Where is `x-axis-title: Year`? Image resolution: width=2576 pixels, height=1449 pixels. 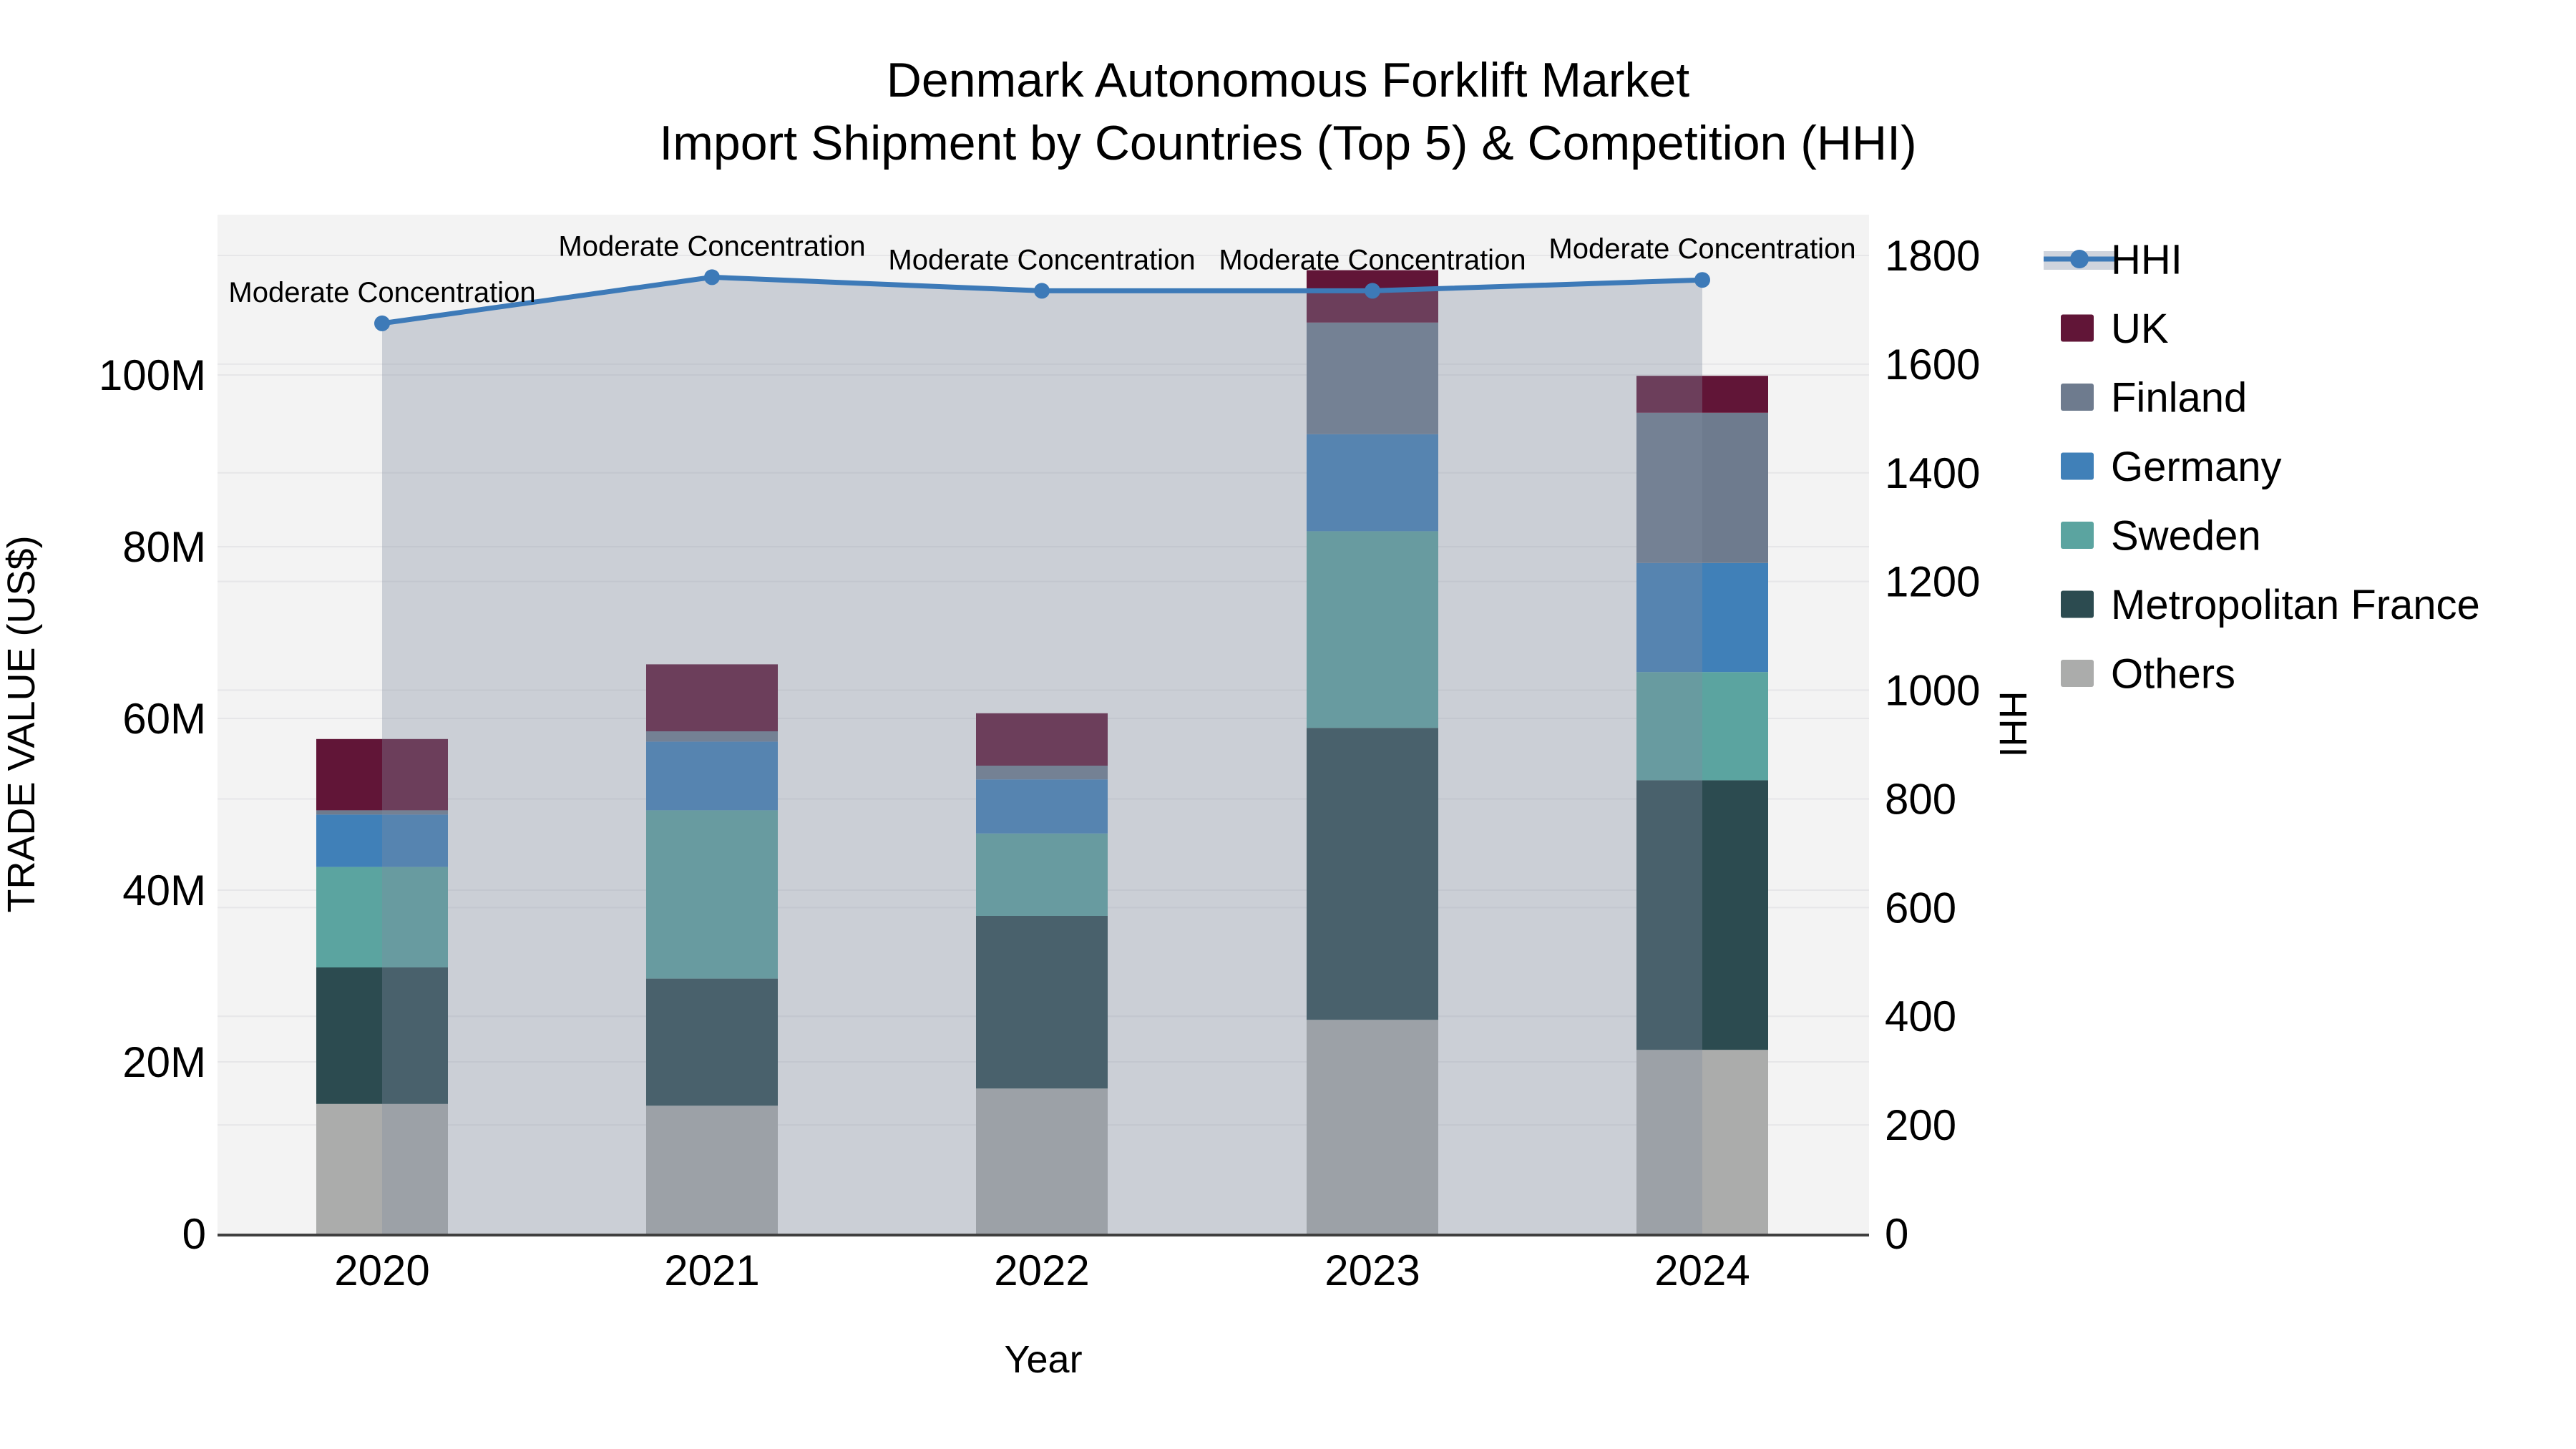 x-axis-title: Year is located at coordinates (1043, 1359).